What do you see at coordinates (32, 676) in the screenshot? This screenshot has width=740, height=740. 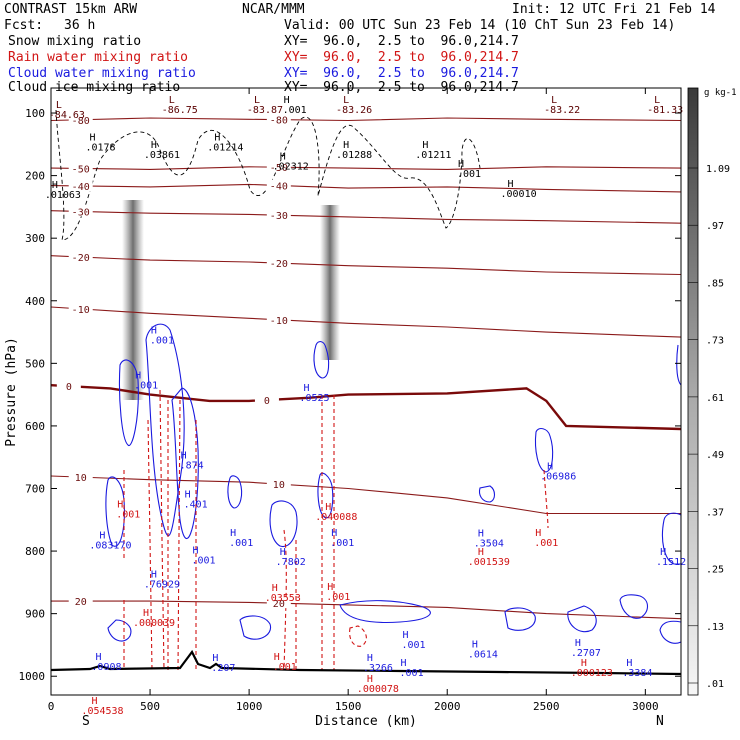 I see `y-tick-label: 1000` at bounding box center [32, 676].